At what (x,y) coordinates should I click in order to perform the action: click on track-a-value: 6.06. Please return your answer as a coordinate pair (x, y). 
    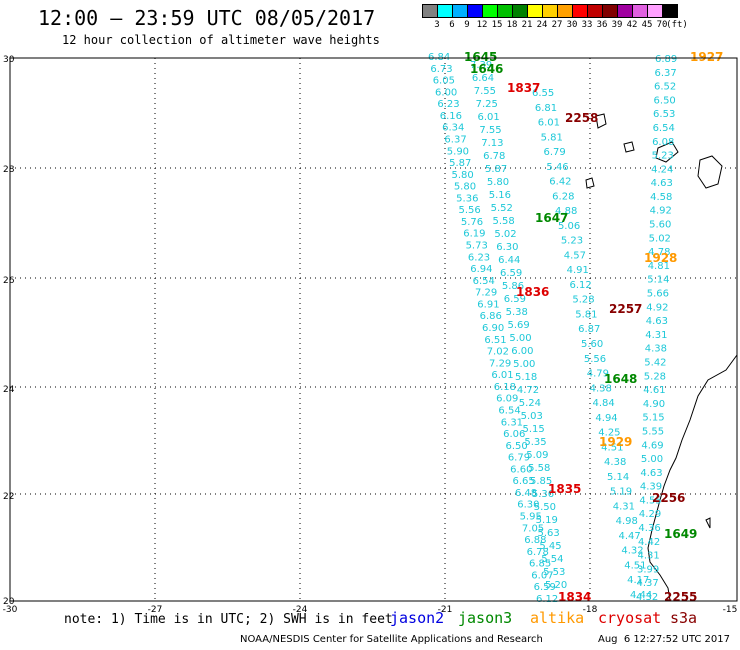
    Looking at the image, I should click on (514, 434).